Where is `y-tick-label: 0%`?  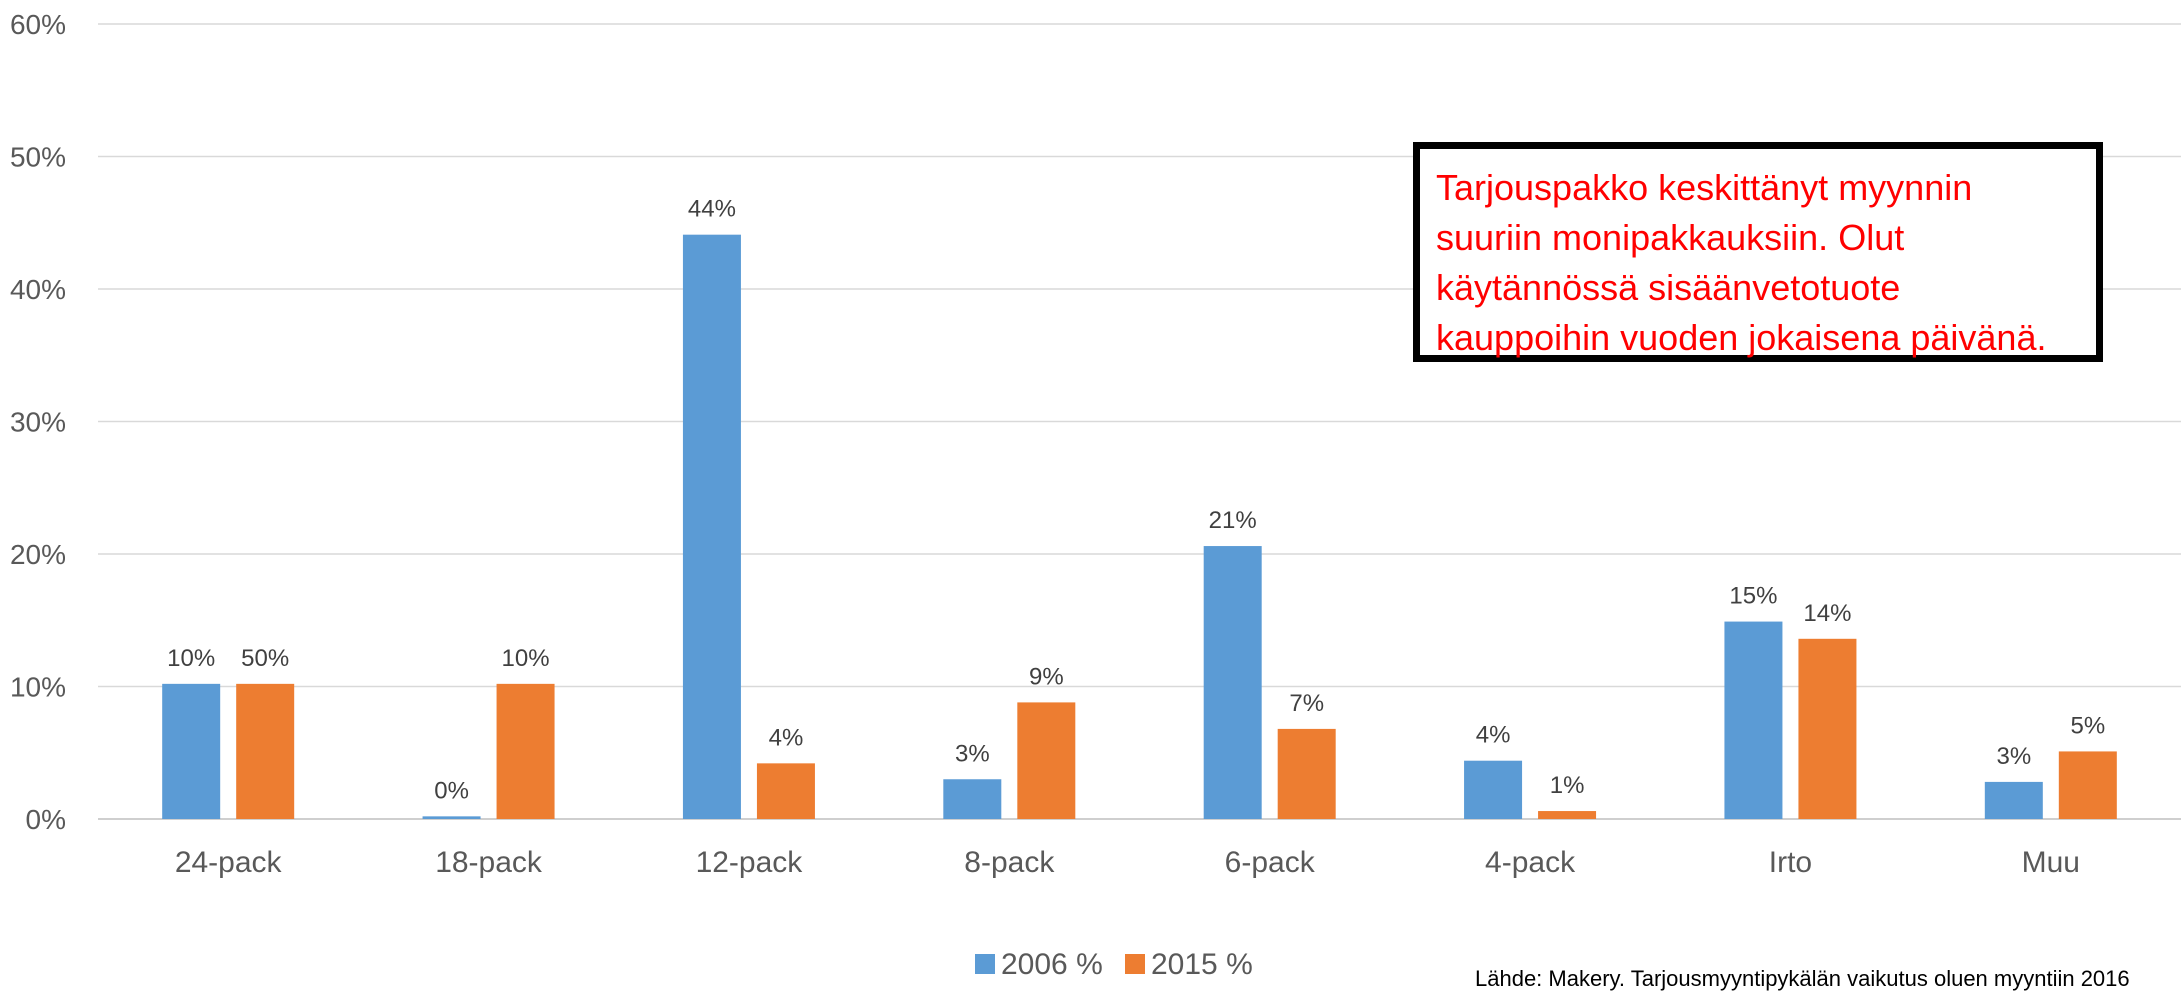
y-tick-label: 0% is located at coordinates (46, 819).